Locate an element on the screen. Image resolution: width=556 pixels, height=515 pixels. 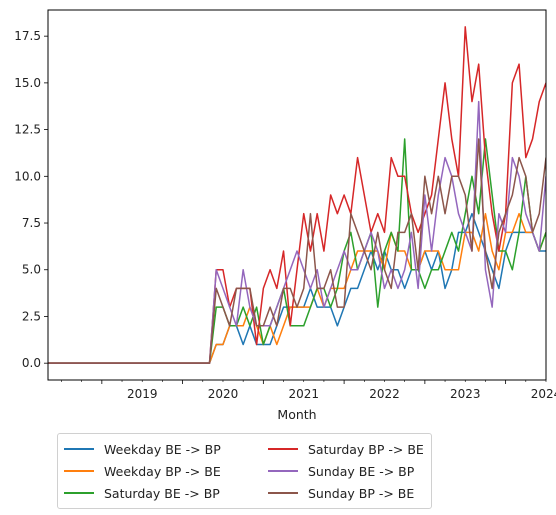
legend-item: Saturday BP -> BE is located at coordinates (346, 449).